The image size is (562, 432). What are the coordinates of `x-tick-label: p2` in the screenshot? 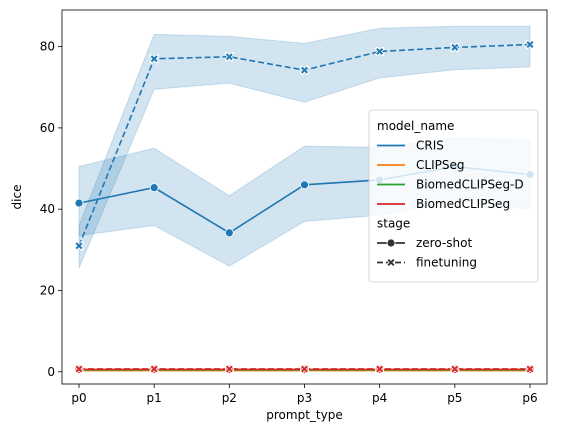 It's located at (229, 398).